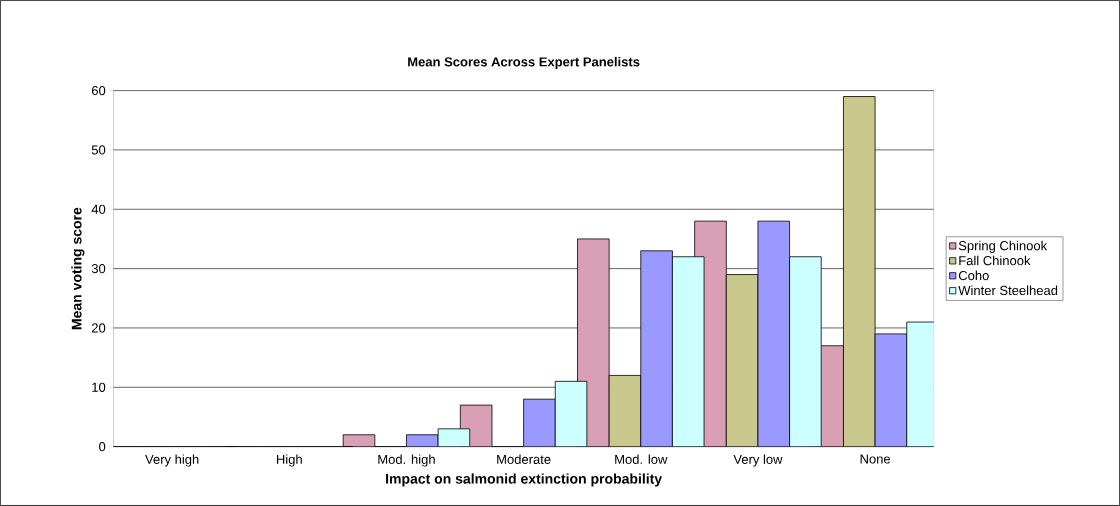  Describe the element at coordinates (524, 480) in the screenshot. I see `x-axis-title: Impact on salmonid extinction probability` at that location.